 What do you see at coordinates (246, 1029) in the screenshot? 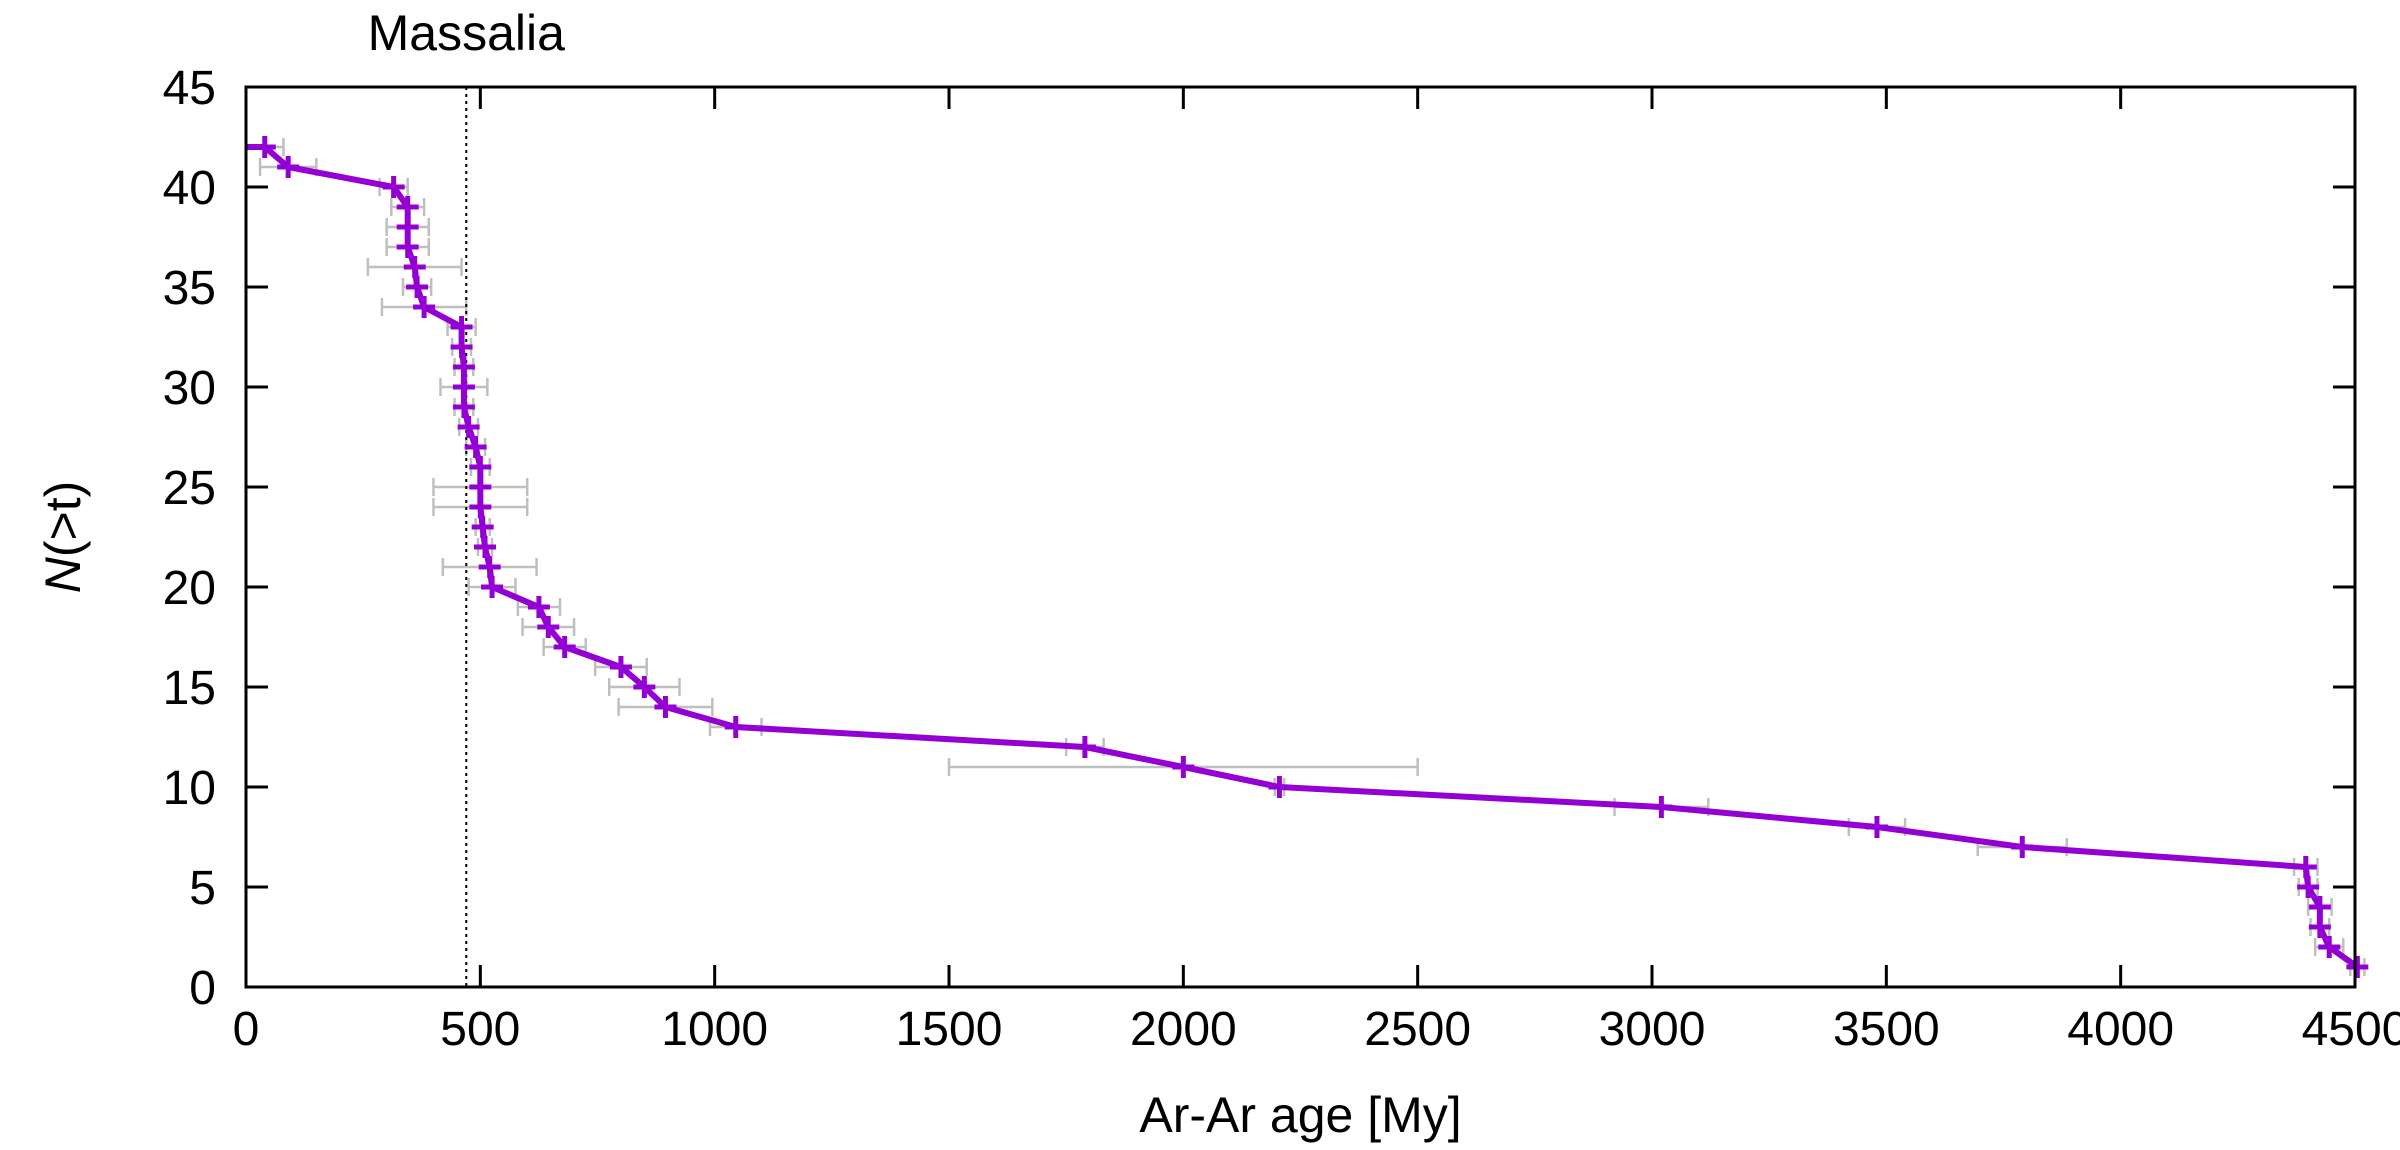
I see `x-tick-label: 0` at bounding box center [246, 1029].